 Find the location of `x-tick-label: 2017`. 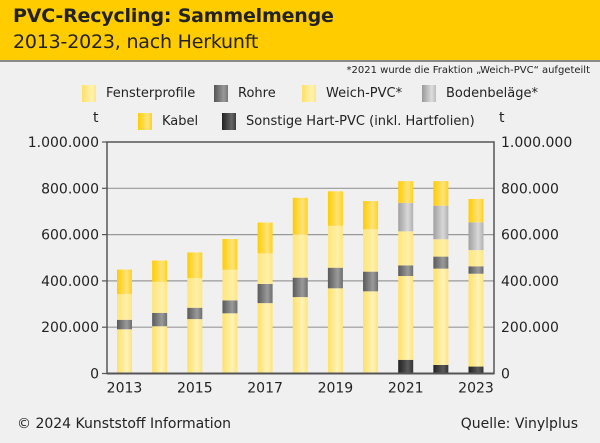

x-tick-label: 2017 is located at coordinates (265, 389).